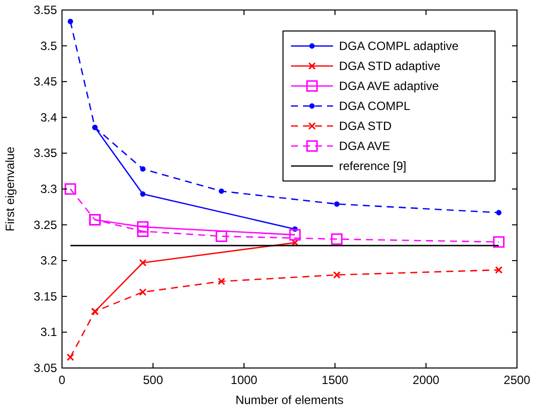  What do you see at coordinates (46, 296) in the screenshot?
I see `y-tick-label: 3.15` at bounding box center [46, 296].